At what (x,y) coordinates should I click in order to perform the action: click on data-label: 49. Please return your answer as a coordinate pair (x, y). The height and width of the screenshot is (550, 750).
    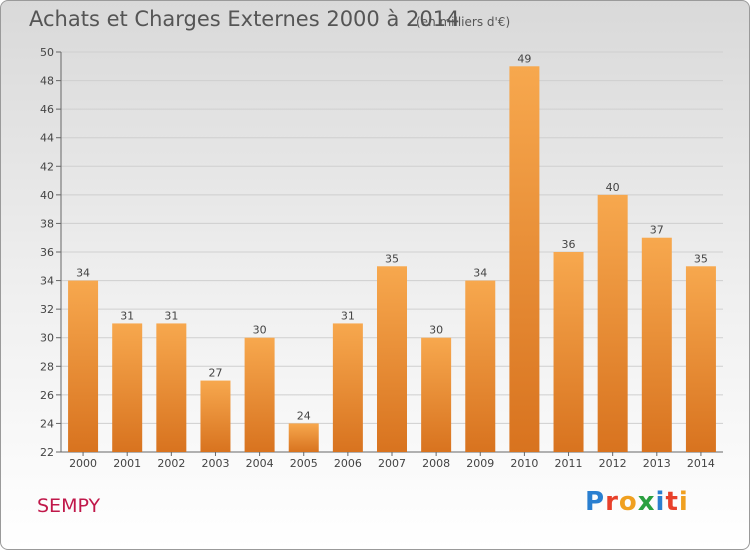
    Looking at the image, I should click on (524, 58).